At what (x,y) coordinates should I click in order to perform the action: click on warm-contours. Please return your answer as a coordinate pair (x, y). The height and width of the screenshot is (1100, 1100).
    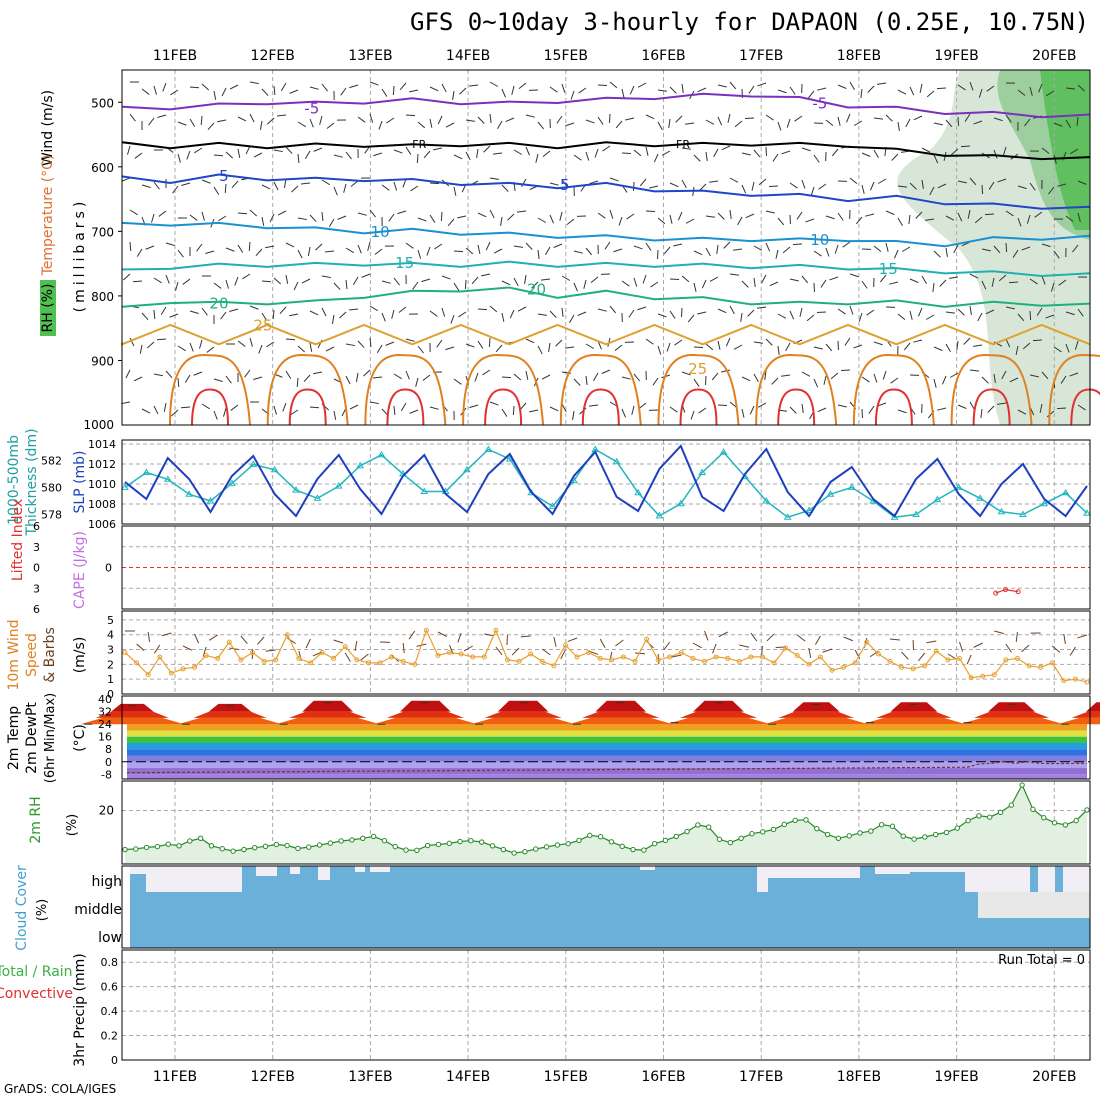
    Looking at the image, I should click on (610, 374).